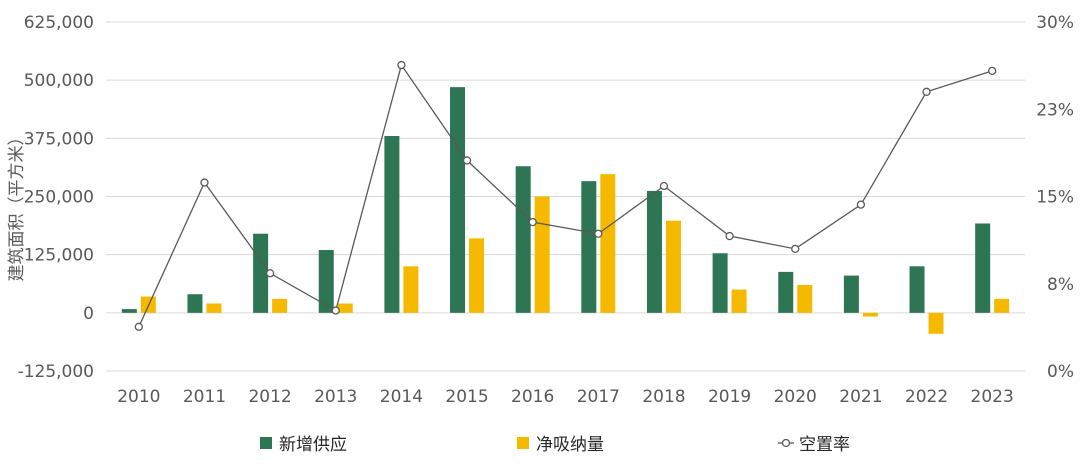  What do you see at coordinates (570, 445) in the screenshot?
I see `legend-label: 净吸纳量` at bounding box center [570, 445].